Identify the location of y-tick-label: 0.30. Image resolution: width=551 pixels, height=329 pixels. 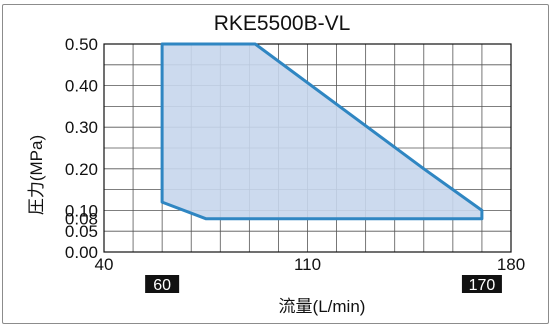
(81, 127).